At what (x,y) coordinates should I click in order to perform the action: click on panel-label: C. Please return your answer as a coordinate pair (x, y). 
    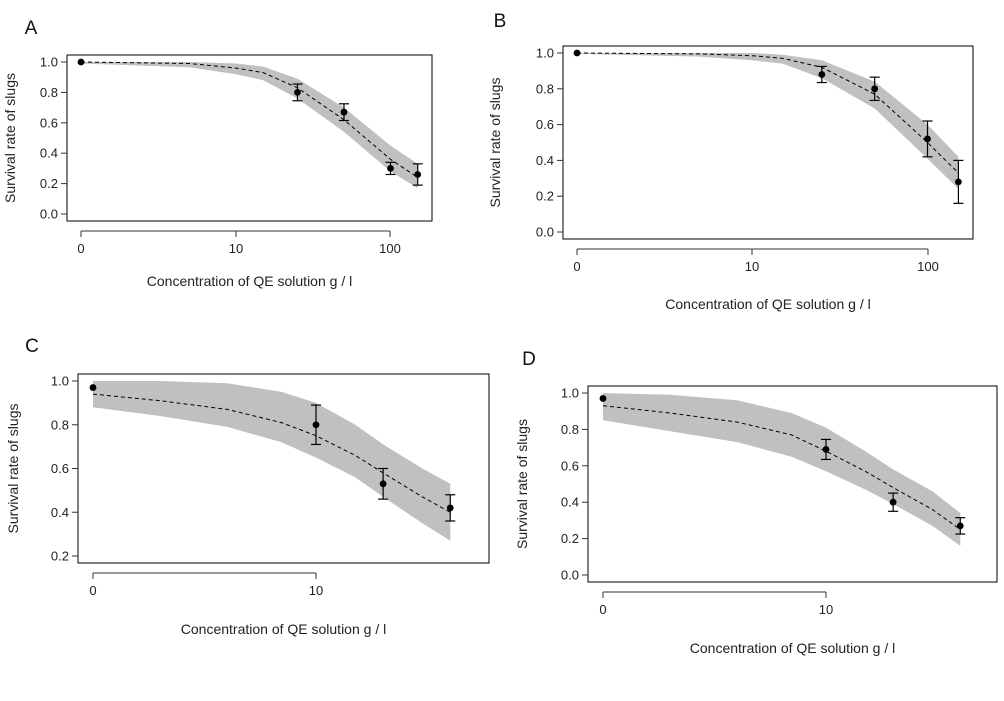
    Looking at the image, I should click on (32, 346).